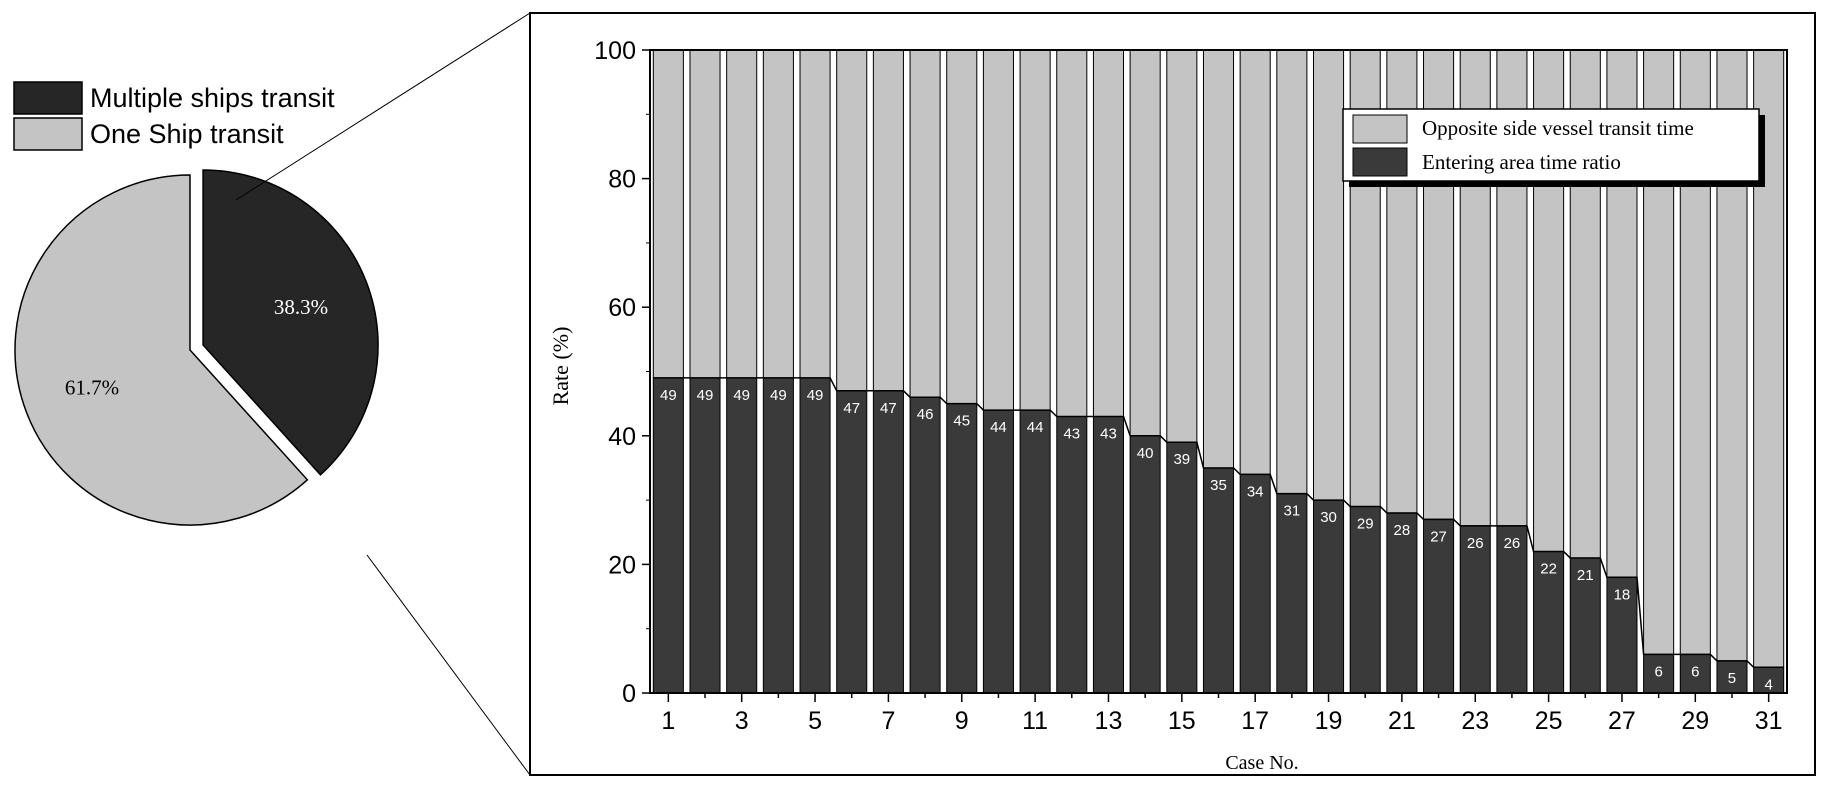 The width and height of the screenshot is (1823, 795). Describe the element at coordinates (1181, 459) in the screenshot. I see `bar-value-label-15: 39` at that location.